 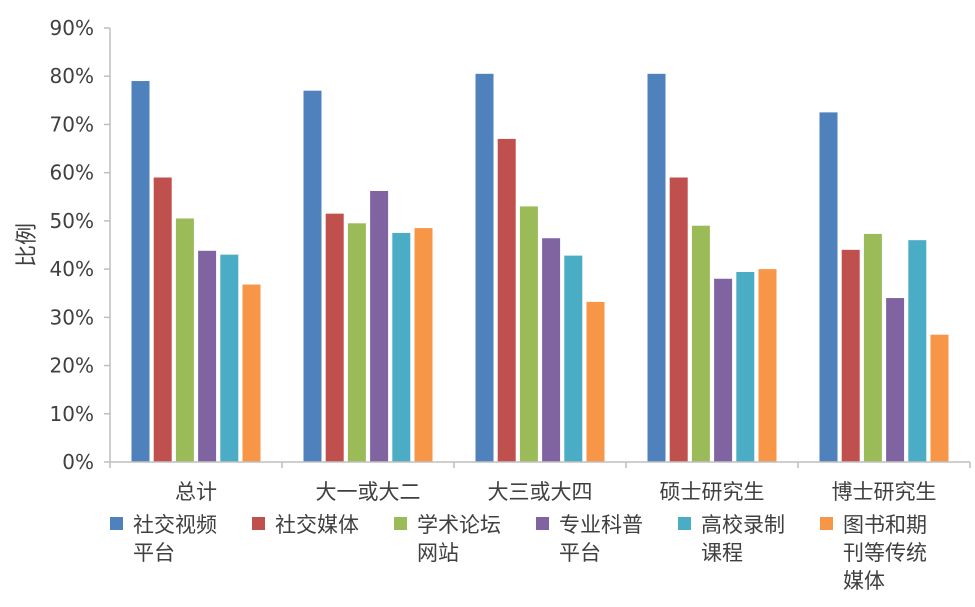 I want to click on legend-item: 专业科普平台, so click(x=589, y=539).